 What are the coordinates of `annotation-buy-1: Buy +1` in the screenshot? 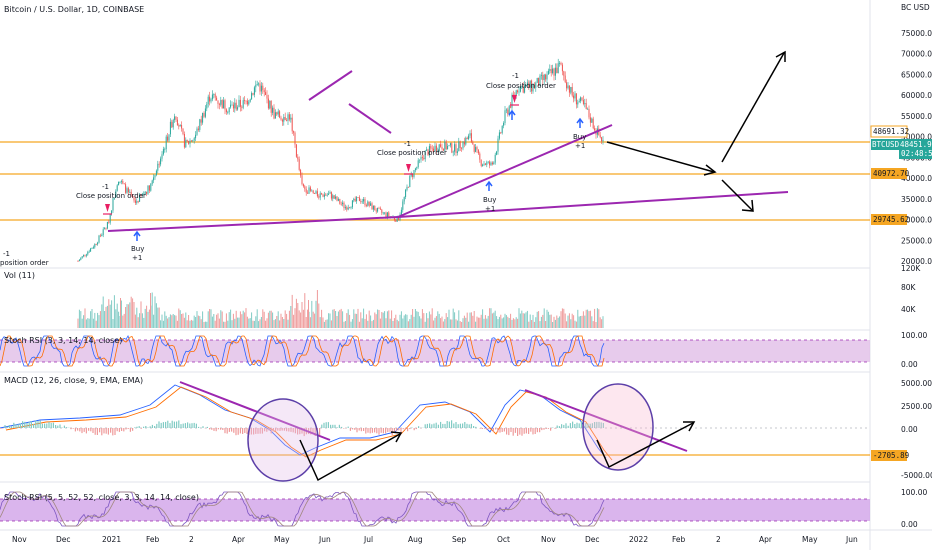 It's located at (137, 246).